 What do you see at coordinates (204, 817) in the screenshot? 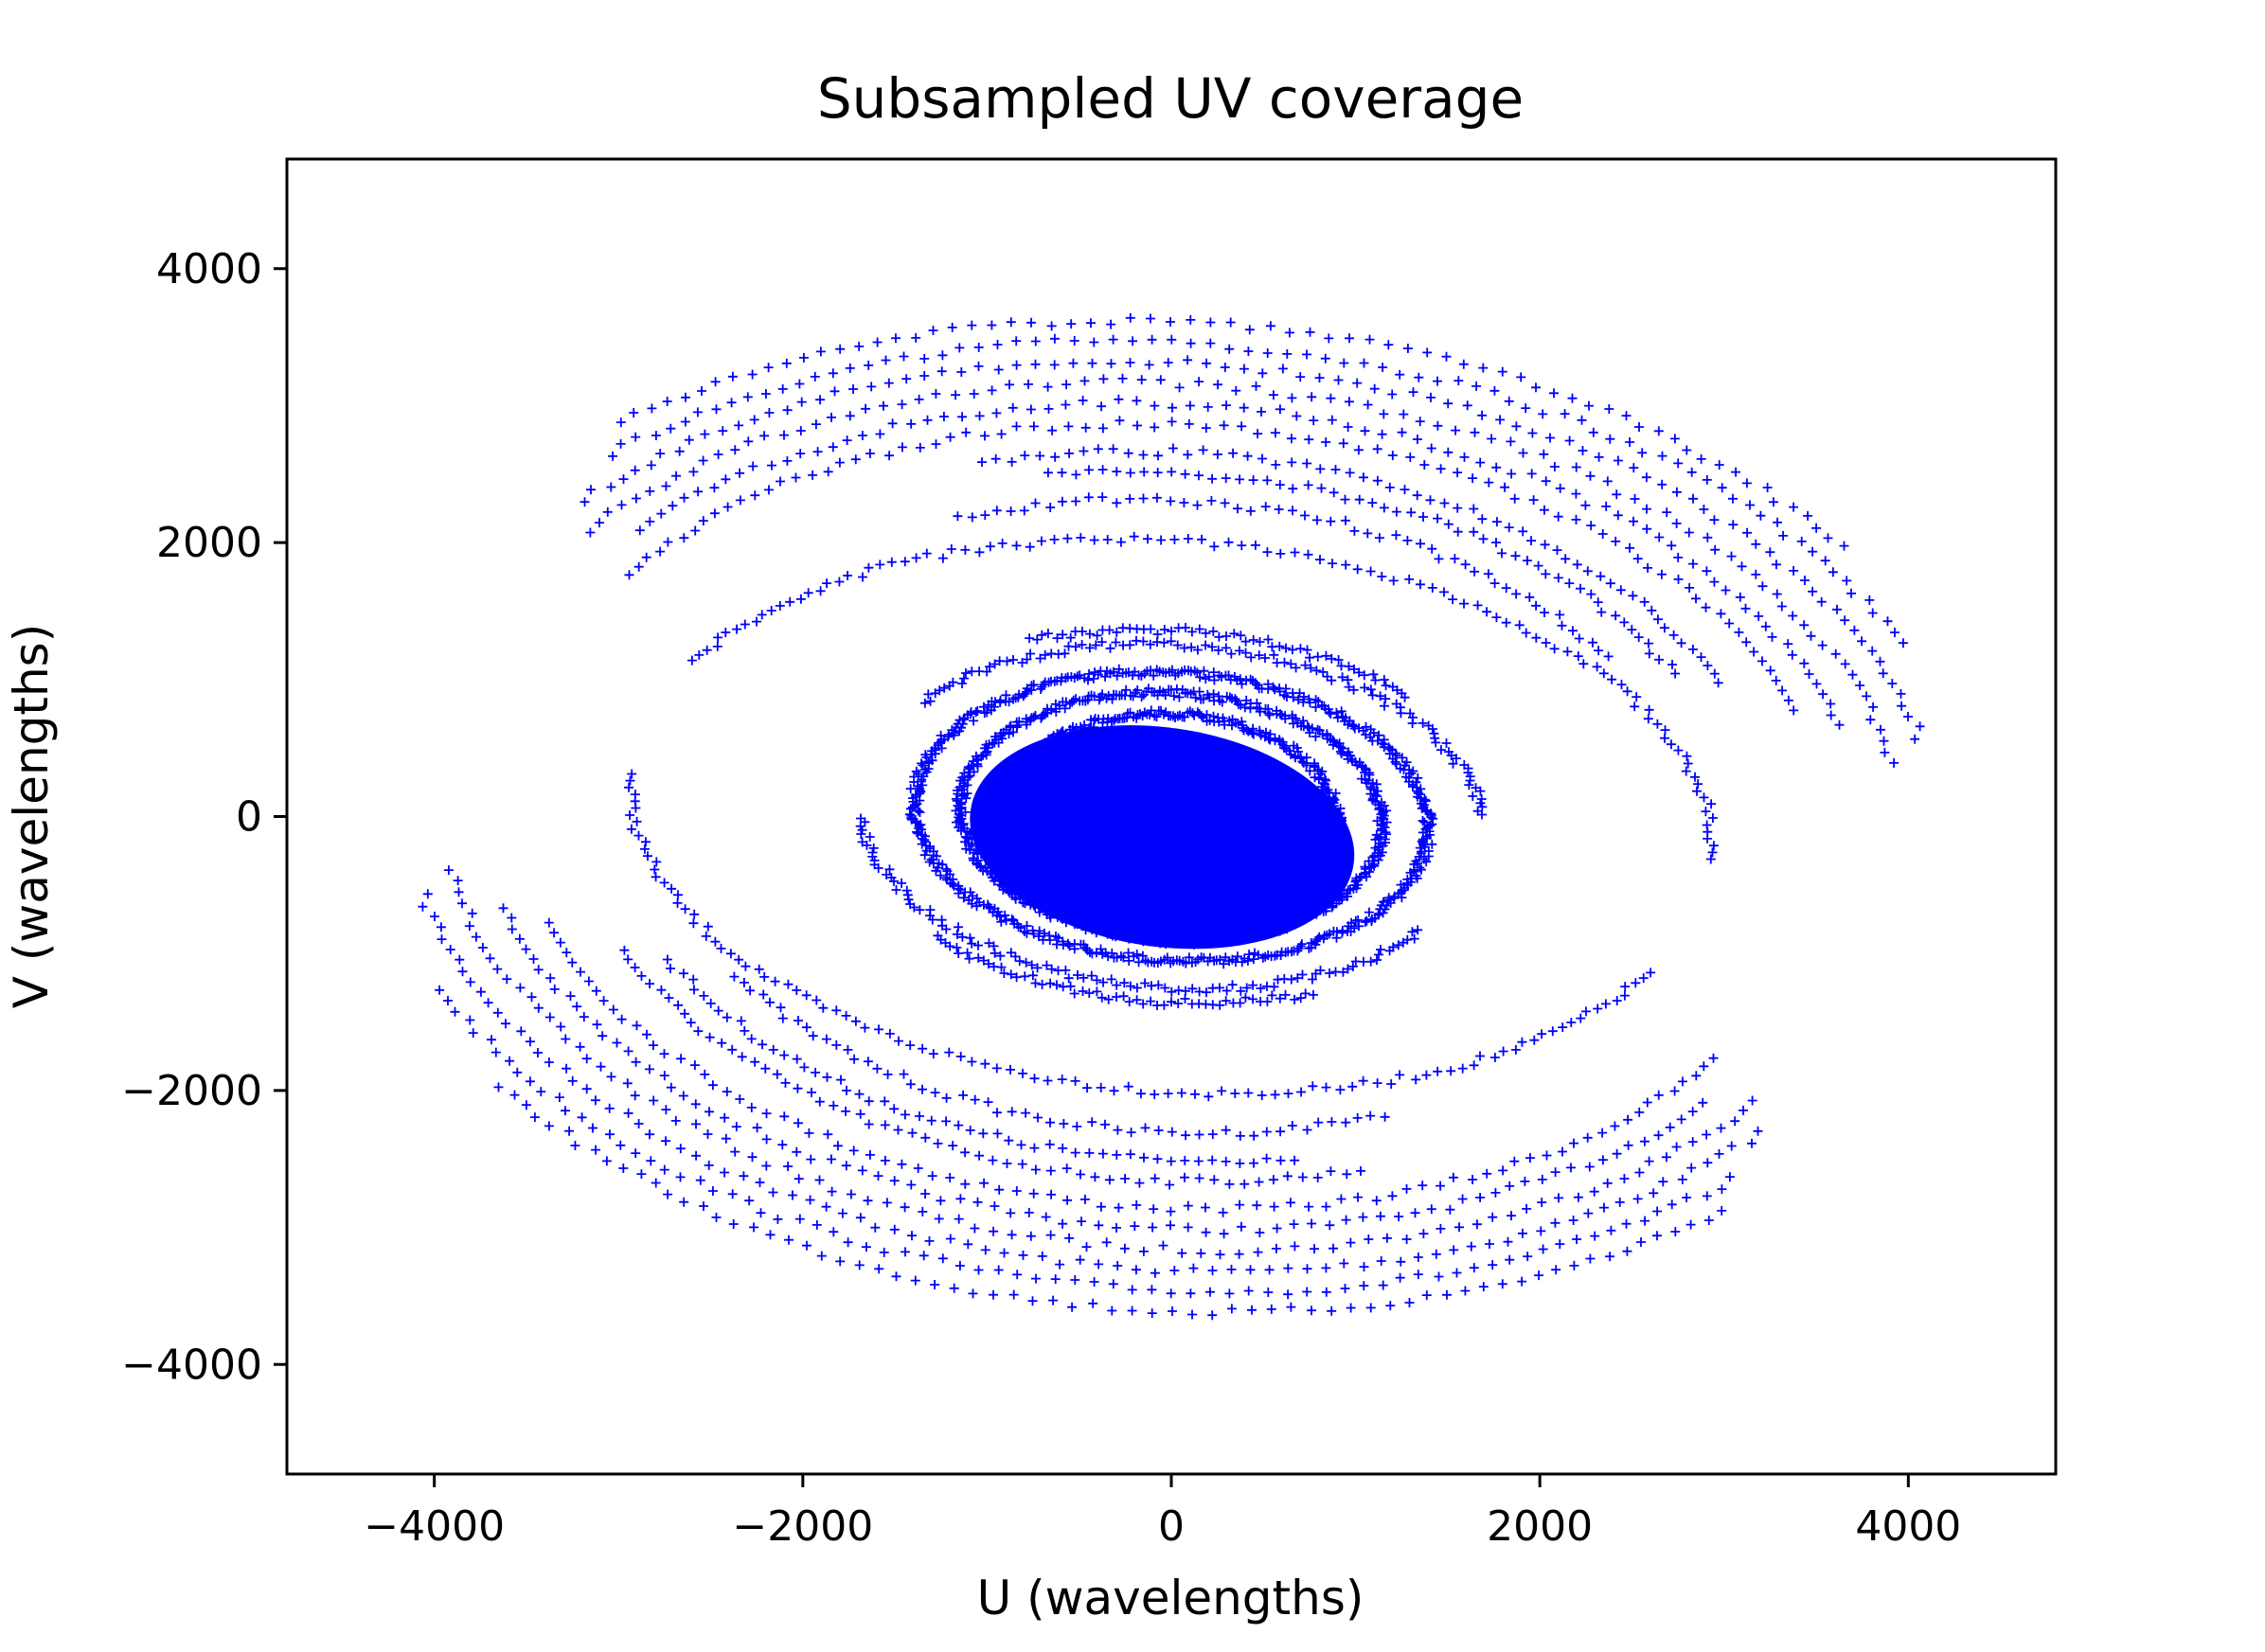
I see `y-axis-ticks: −4000 −2000 0 2000 4000` at bounding box center [204, 817].